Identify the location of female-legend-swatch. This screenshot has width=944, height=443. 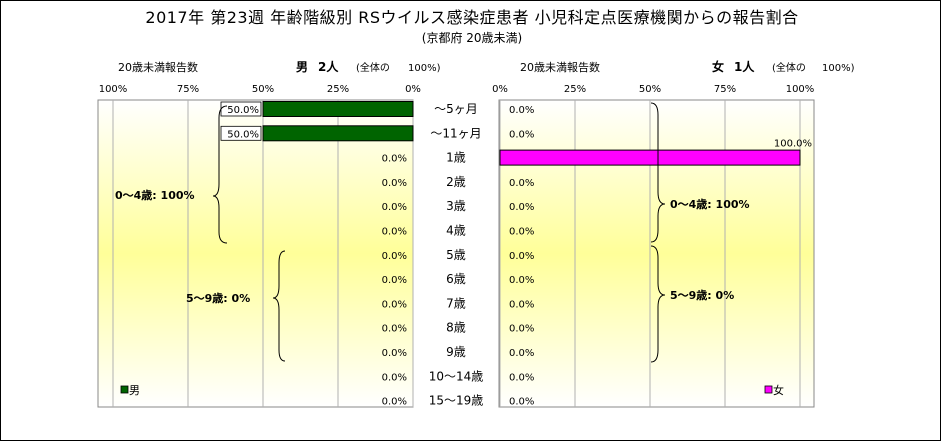
(768, 389).